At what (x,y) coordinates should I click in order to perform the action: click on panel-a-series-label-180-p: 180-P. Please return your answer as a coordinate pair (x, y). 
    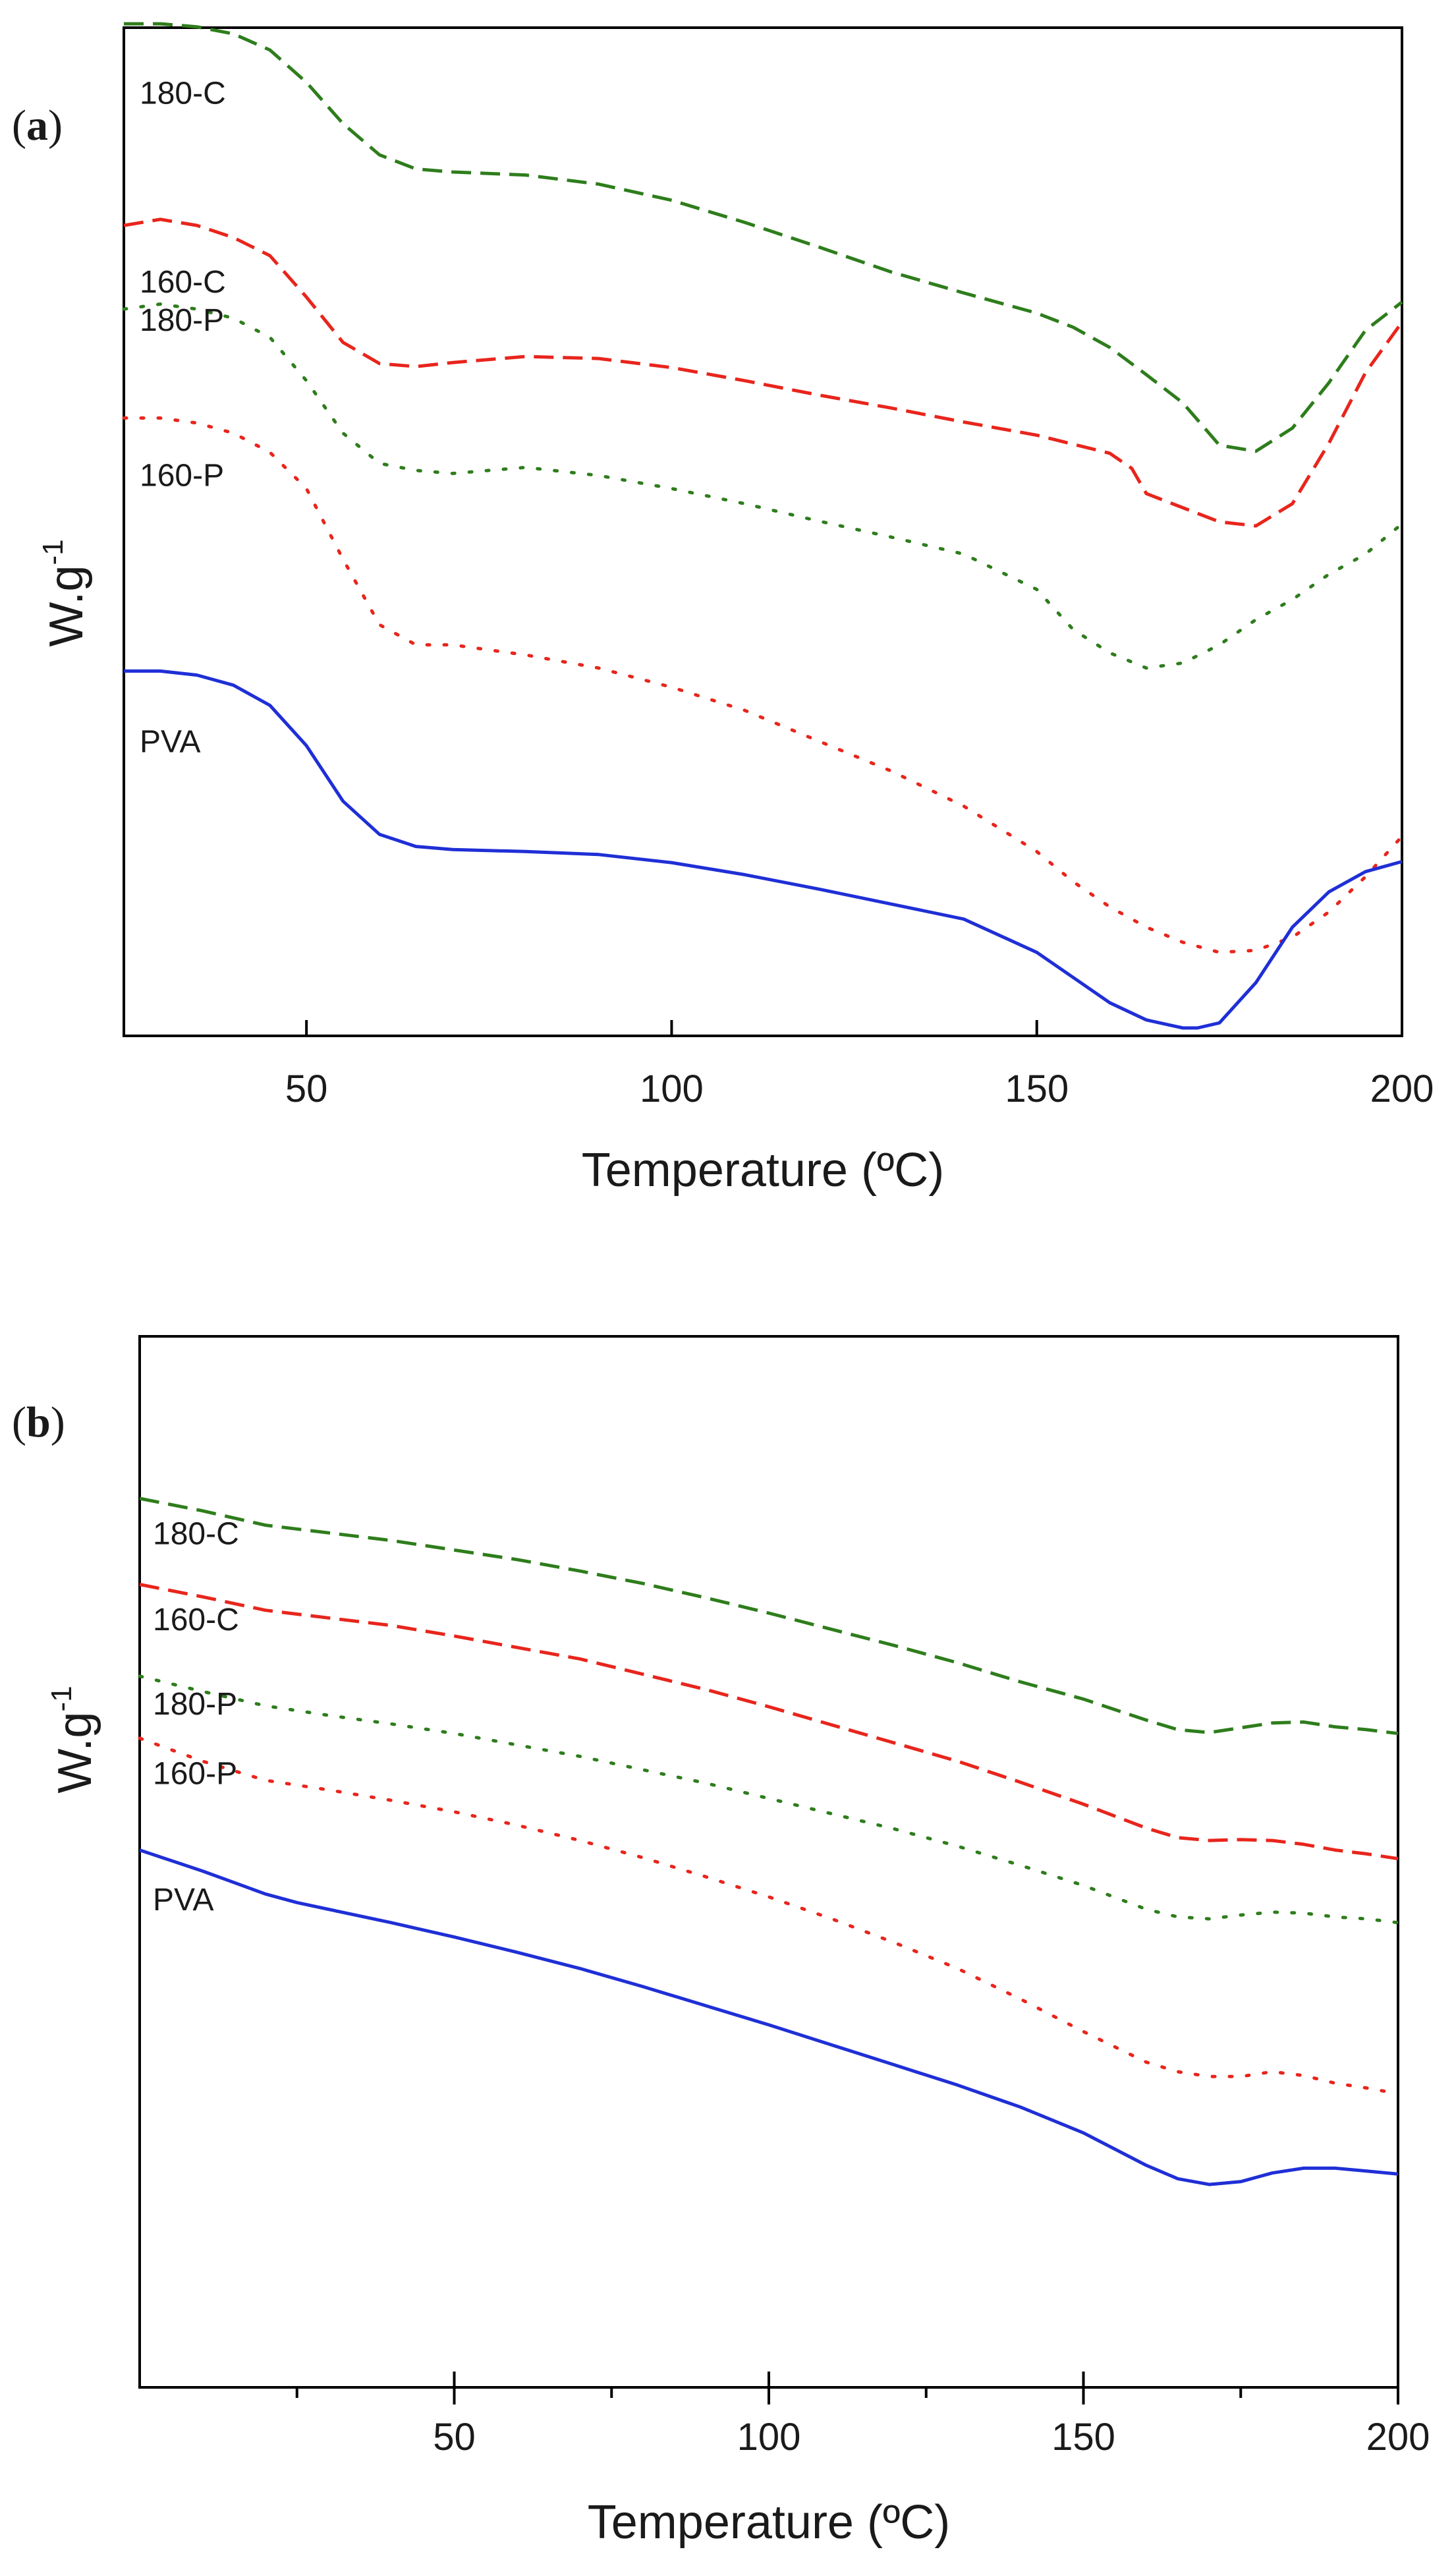
    Looking at the image, I should click on (182, 320).